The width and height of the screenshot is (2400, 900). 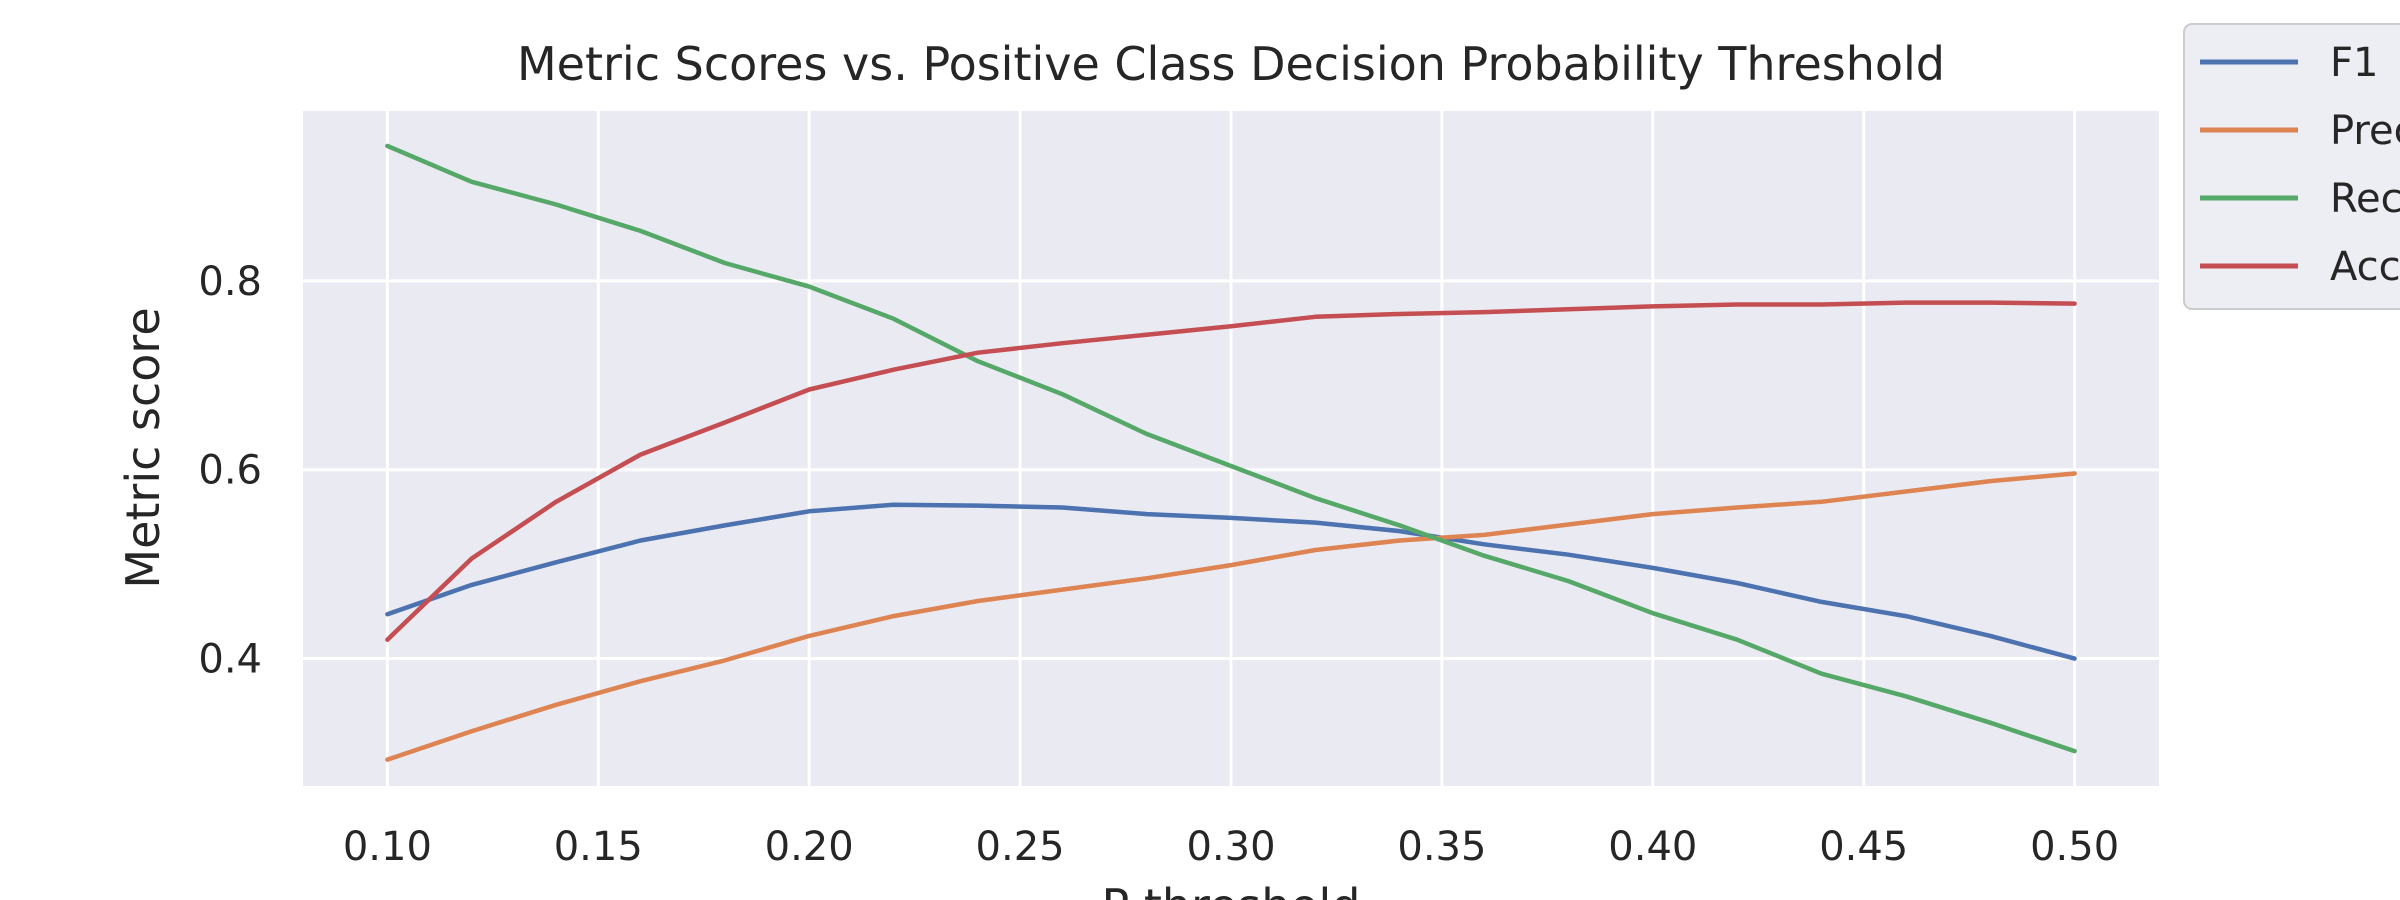 I want to click on x-tick-label: 0.10, so click(x=387, y=847).